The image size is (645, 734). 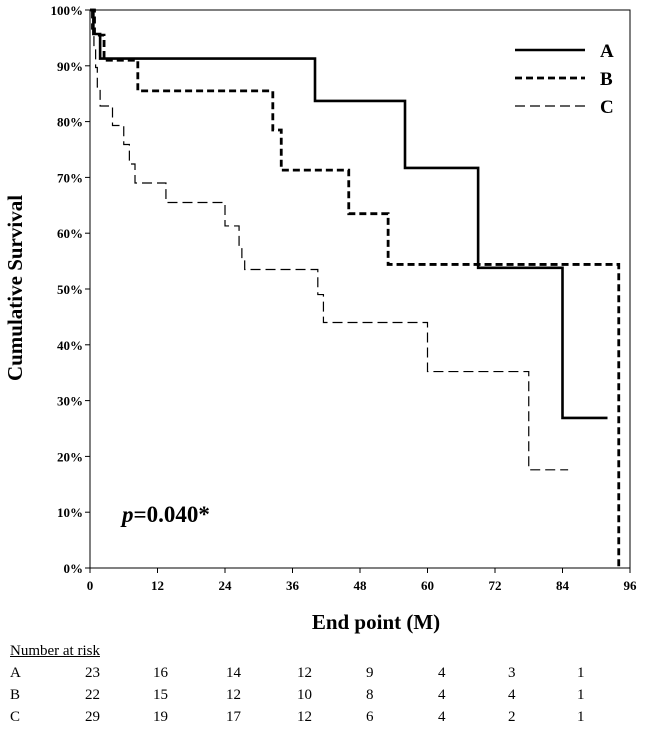 I want to click on risk-row-c: C 29 19 17 12 6 4 2 1, so click(x=320, y=717).